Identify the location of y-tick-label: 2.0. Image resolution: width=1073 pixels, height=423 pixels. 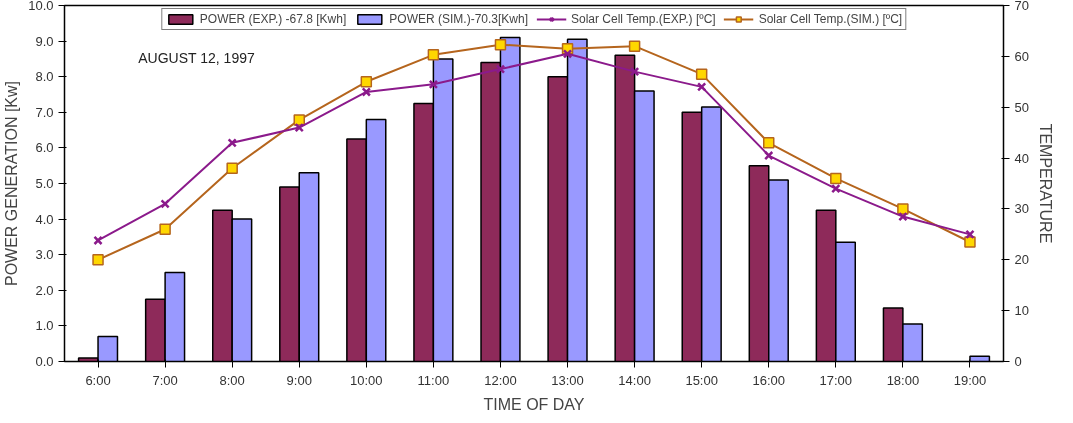
(44, 290).